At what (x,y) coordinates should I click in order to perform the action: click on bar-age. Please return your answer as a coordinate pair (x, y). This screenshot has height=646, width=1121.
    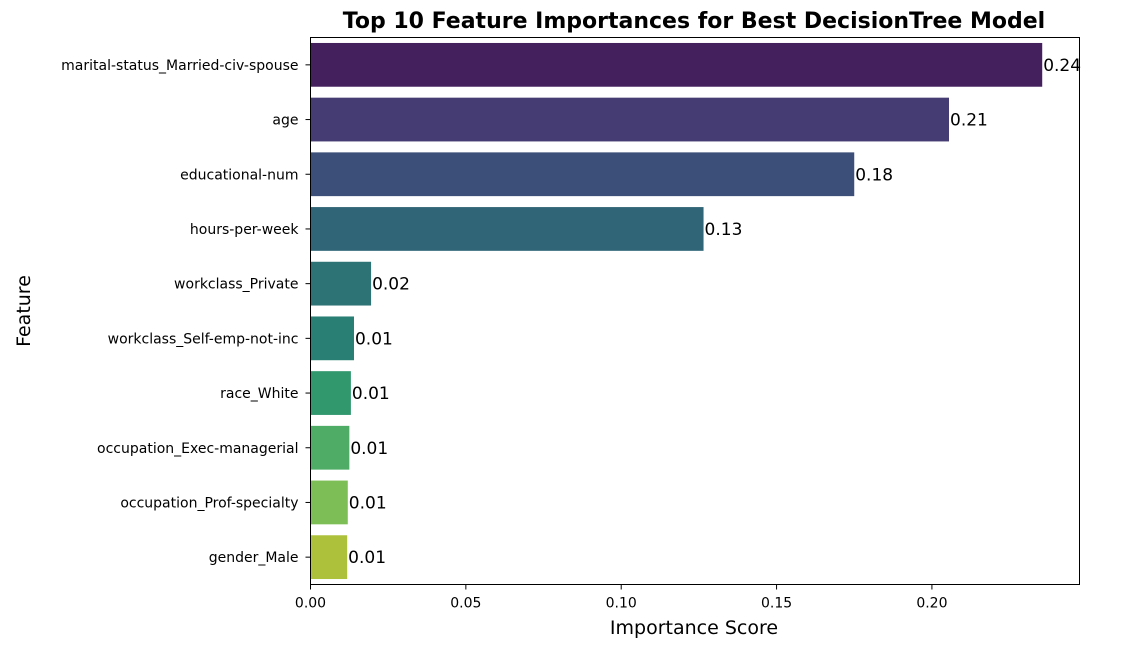
    Looking at the image, I should click on (630, 119).